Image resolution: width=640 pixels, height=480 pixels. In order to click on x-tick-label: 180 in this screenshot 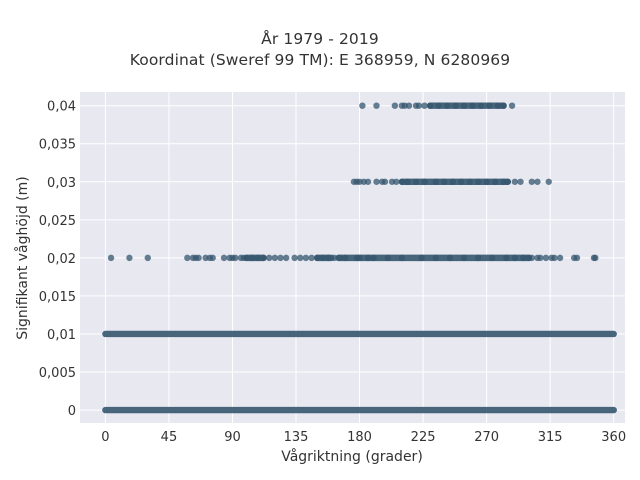, I will do `click(359, 437)`.